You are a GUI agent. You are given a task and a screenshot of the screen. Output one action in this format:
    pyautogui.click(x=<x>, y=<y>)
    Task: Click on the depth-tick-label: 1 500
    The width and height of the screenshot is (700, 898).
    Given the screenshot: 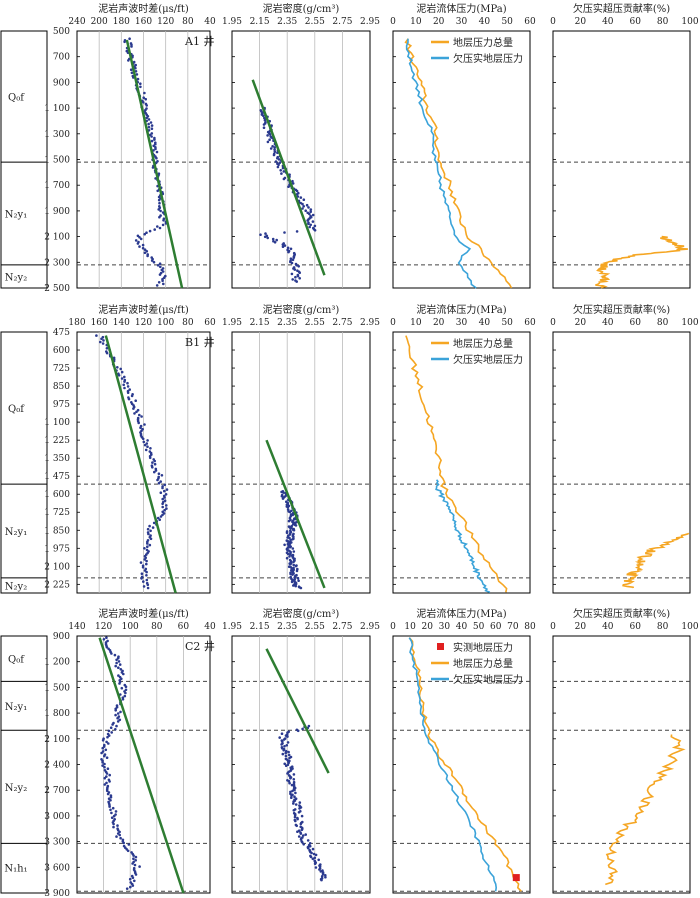 What is the action you would take?
    pyautogui.click(x=57, y=688)
    